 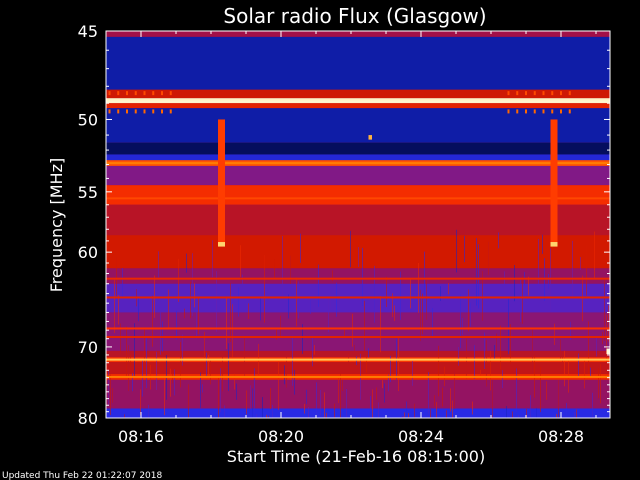 What do you see at coordinates (281, 436) in the screenshot?
I see `x-tick-label: 08:20` at bounding box center [281, 436].